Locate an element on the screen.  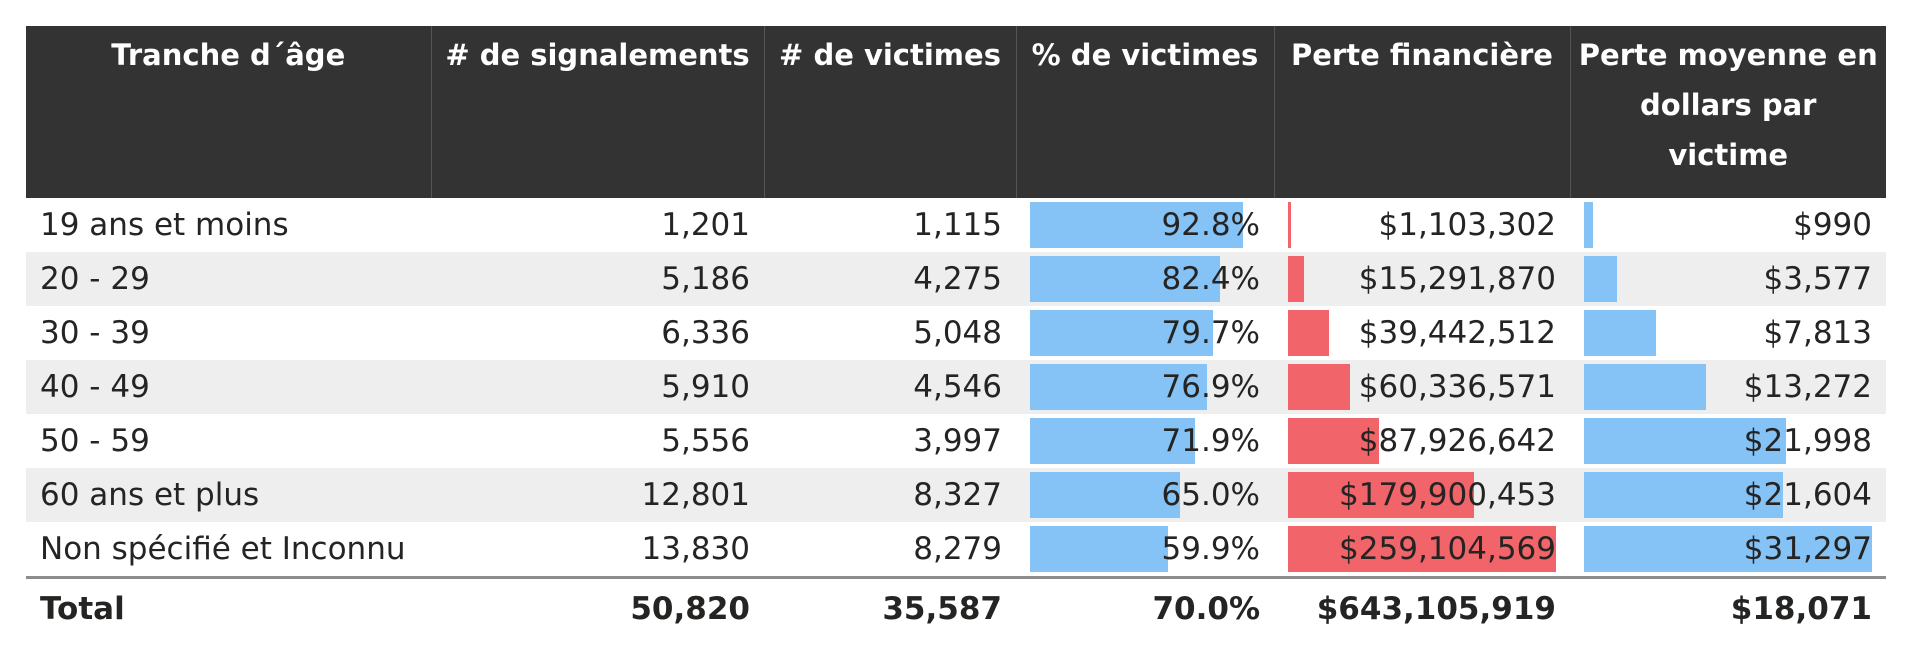
cell-tranche-age: 19 ans et moins is located at coordinates (228, 225).